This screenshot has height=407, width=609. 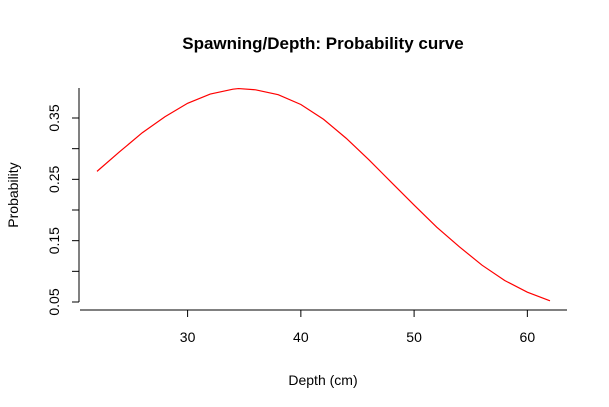 What do you see at coordinates (528, 337) in the screenshot?
I see `x-tick-label: 60` at bounding box center [528, 337].